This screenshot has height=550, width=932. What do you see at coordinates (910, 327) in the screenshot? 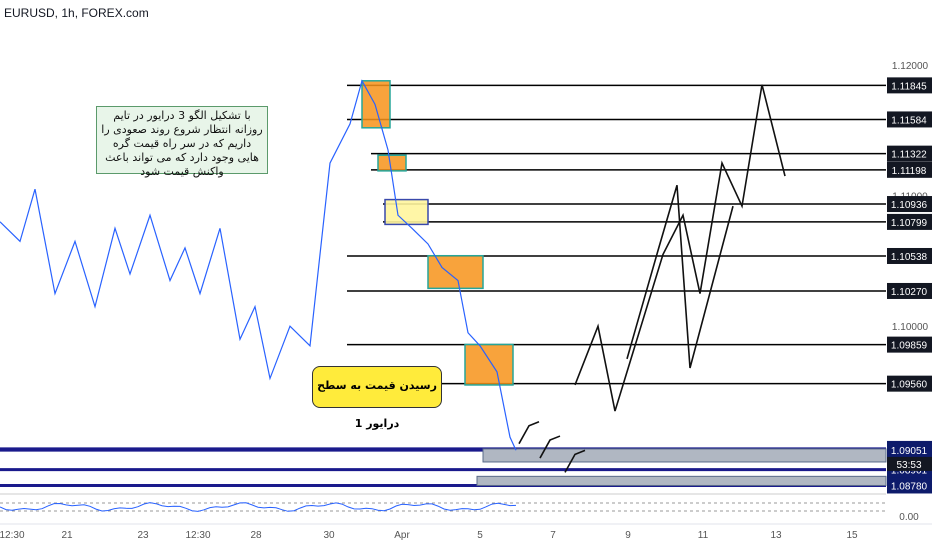
I see `y-tick-label: 1.10000` at bounding box center [910, 327].